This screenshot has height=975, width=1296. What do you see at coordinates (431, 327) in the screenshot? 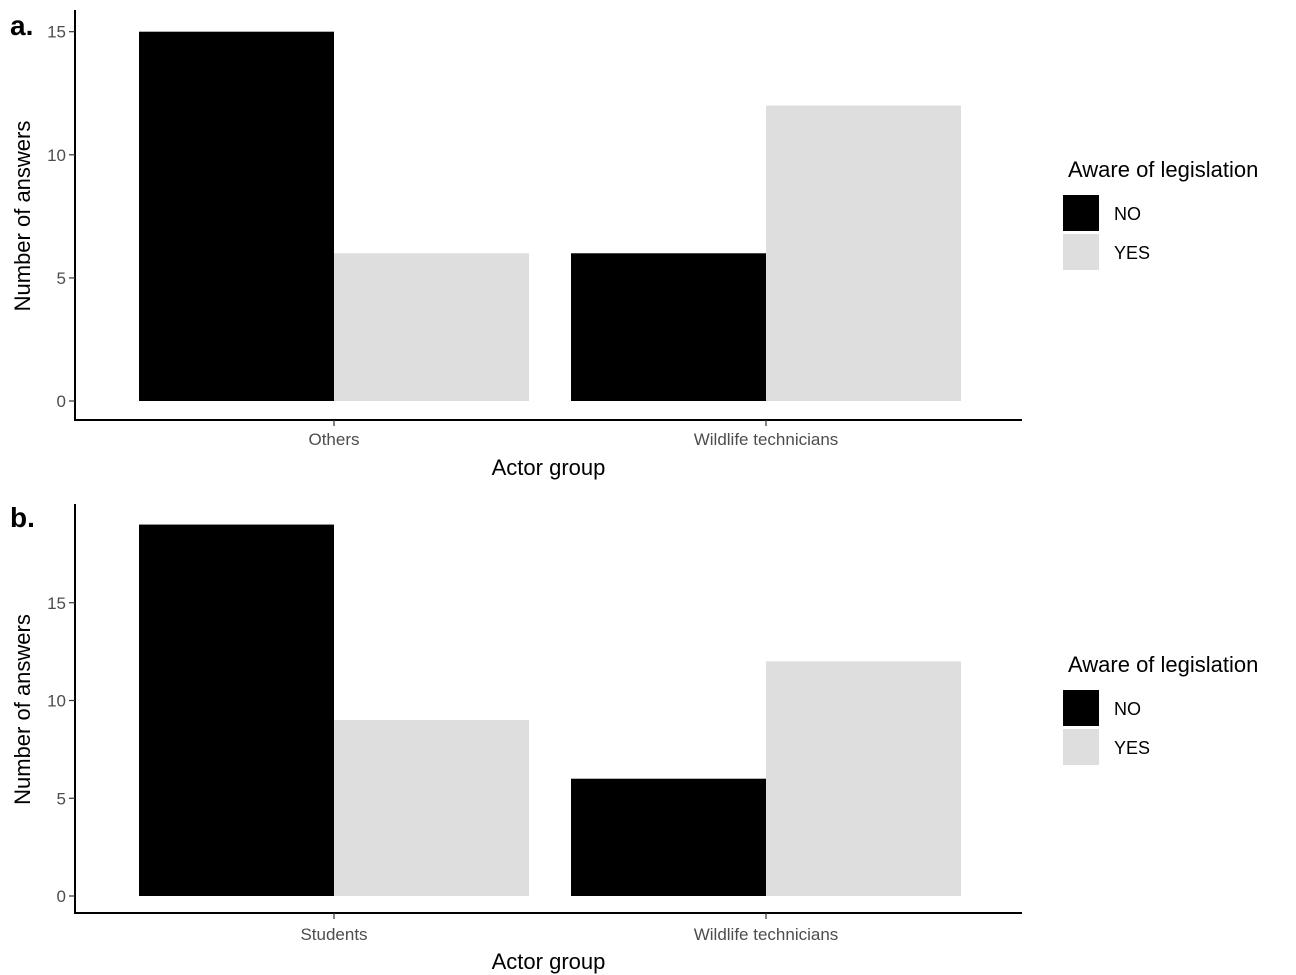
I see `bar-others-yes` at bounding box center [431, 327].